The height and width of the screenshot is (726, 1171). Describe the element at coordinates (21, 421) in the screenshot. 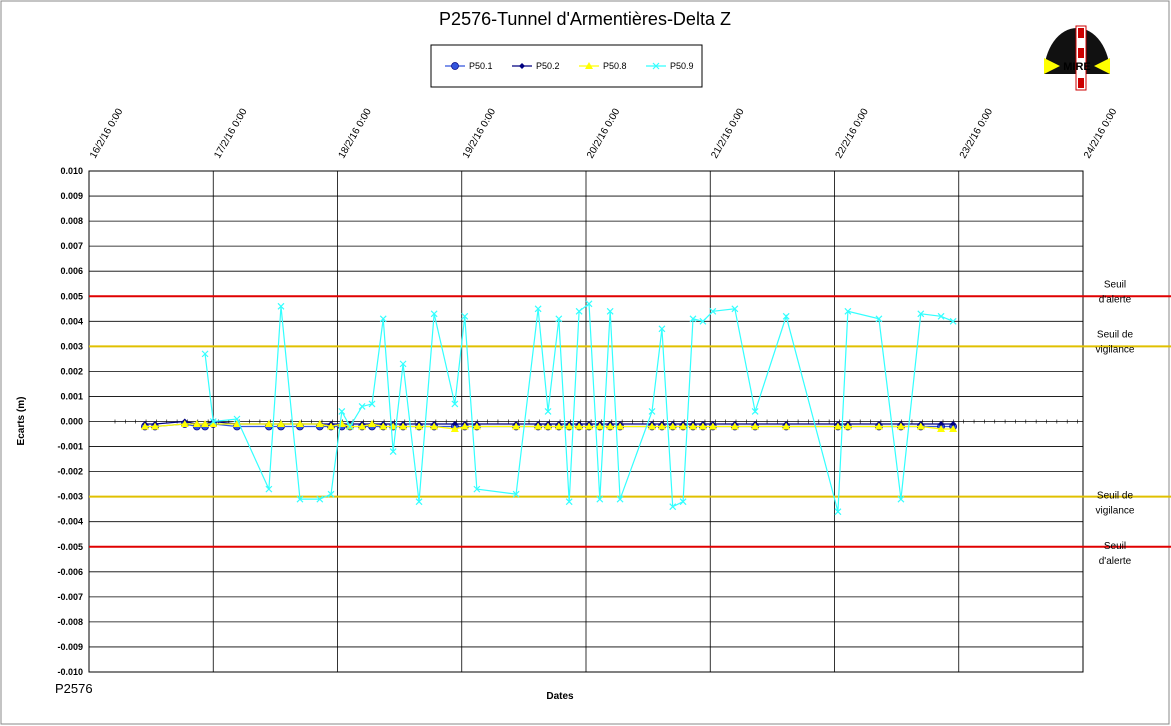

I see `y-axis-label: Ecarts (m)` at that location.